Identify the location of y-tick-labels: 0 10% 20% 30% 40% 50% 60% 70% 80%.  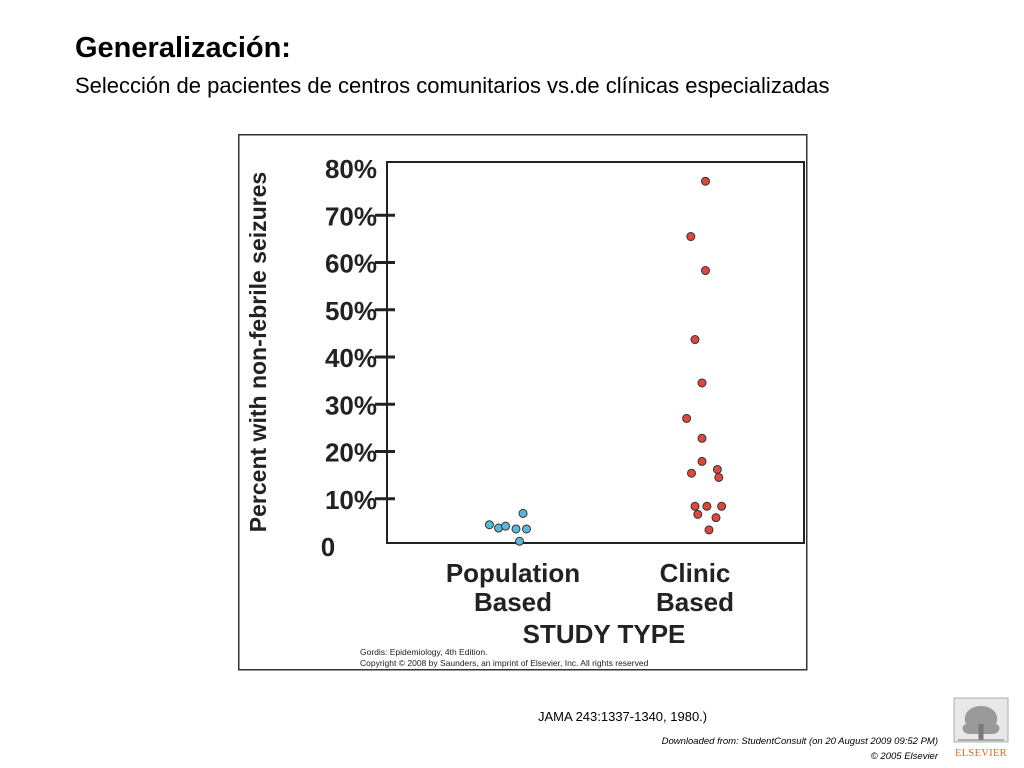
(349, 358).